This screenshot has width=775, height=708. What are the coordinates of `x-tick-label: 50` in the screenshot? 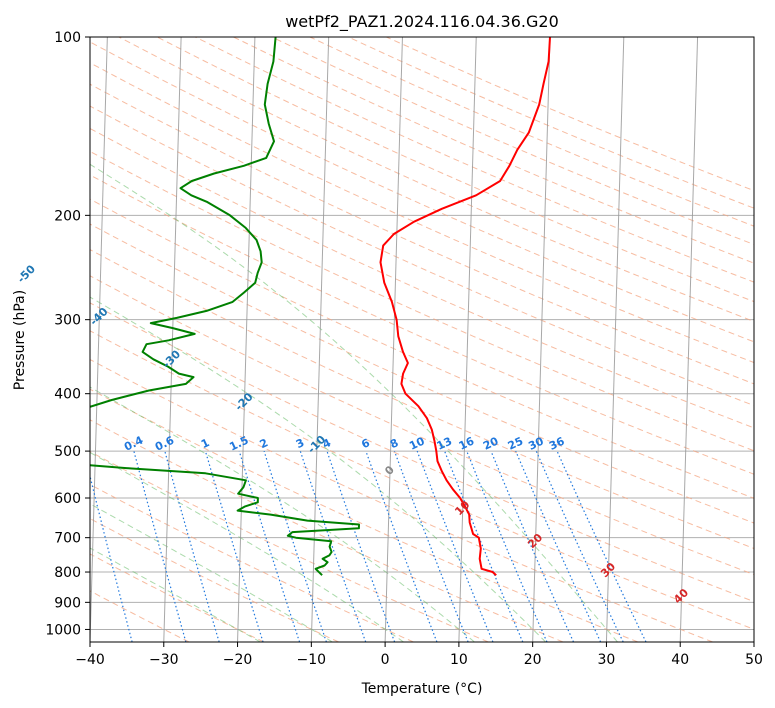 It's located at (754, 660).